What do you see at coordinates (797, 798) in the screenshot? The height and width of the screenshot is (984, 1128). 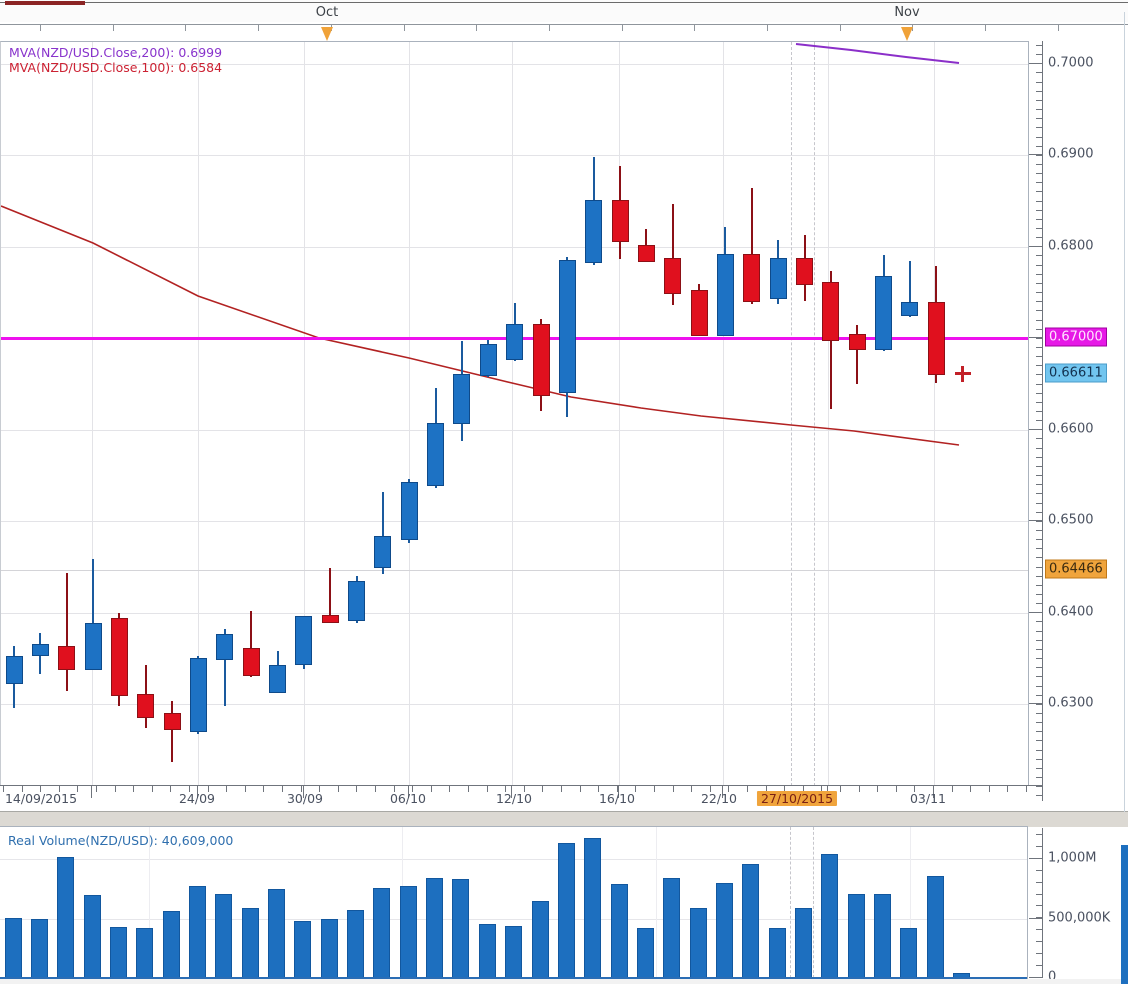 I see `date-label-selected: 27/10/2015` at bounding box center [797, 798].